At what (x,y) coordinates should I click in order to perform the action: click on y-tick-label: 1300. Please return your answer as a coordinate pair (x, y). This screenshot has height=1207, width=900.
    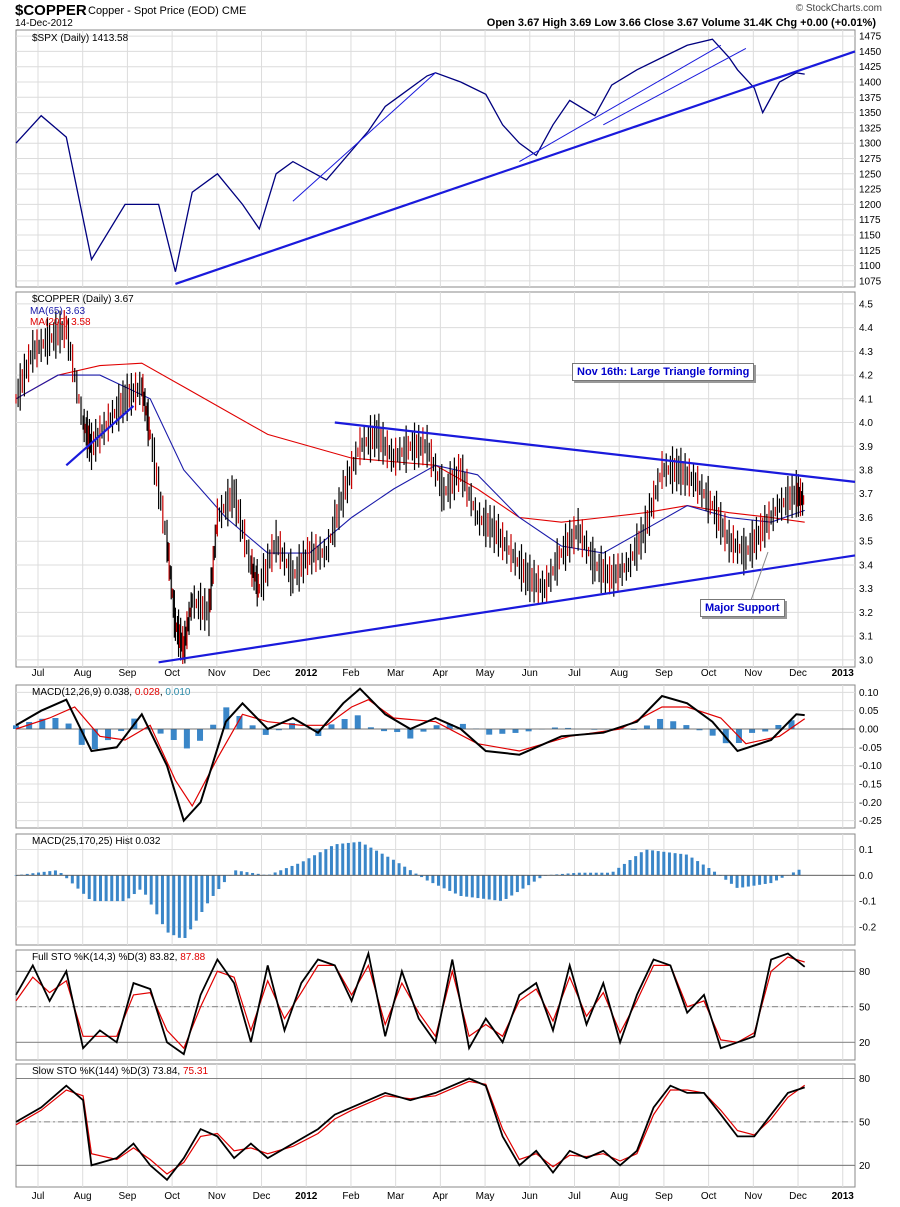
    Looking at the image, I should click on (870, 144).